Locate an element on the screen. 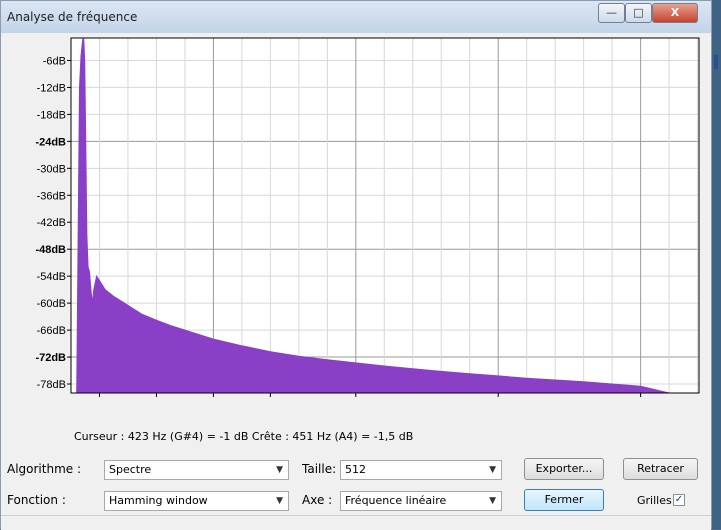 This screenshot has width=721, height=530. axis-value: Fréquence linéaire is located at coordinates (396, 500).